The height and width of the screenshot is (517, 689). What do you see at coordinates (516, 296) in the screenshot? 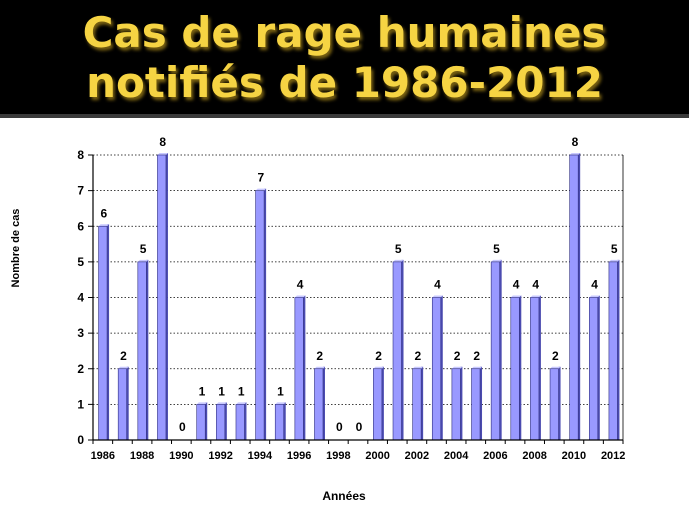
I see `bar-top-2007` at bounding box center [516, 296].